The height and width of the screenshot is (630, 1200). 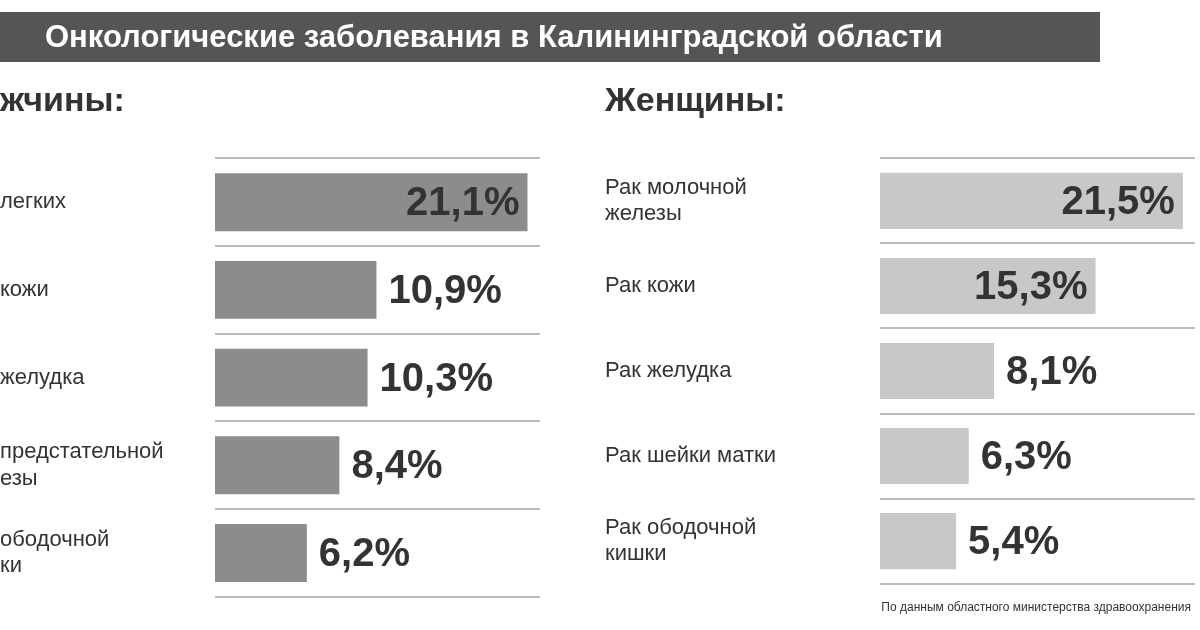 I want to click on text: По данным областного министерства здравоохранения, so click(x=1036, y=607).